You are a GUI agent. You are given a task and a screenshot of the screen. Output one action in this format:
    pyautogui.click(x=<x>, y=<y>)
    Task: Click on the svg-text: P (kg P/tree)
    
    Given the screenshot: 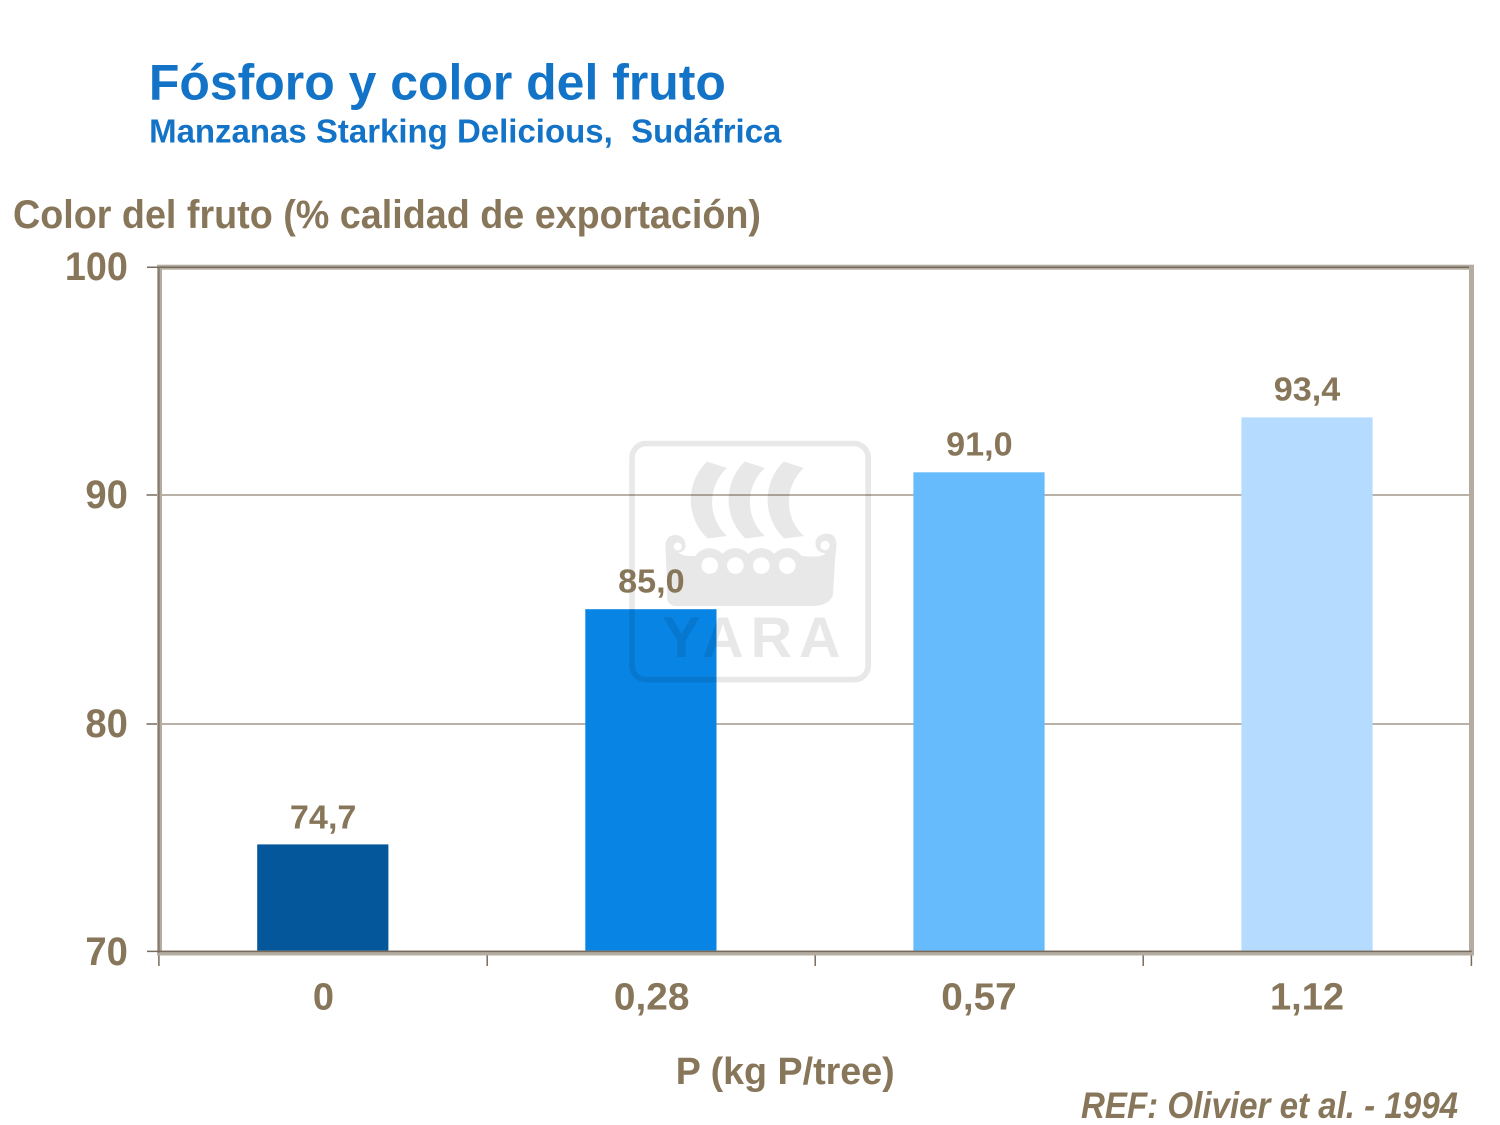 What is the action you would take?
    pyautogui.click(x=785, y=1072)
    